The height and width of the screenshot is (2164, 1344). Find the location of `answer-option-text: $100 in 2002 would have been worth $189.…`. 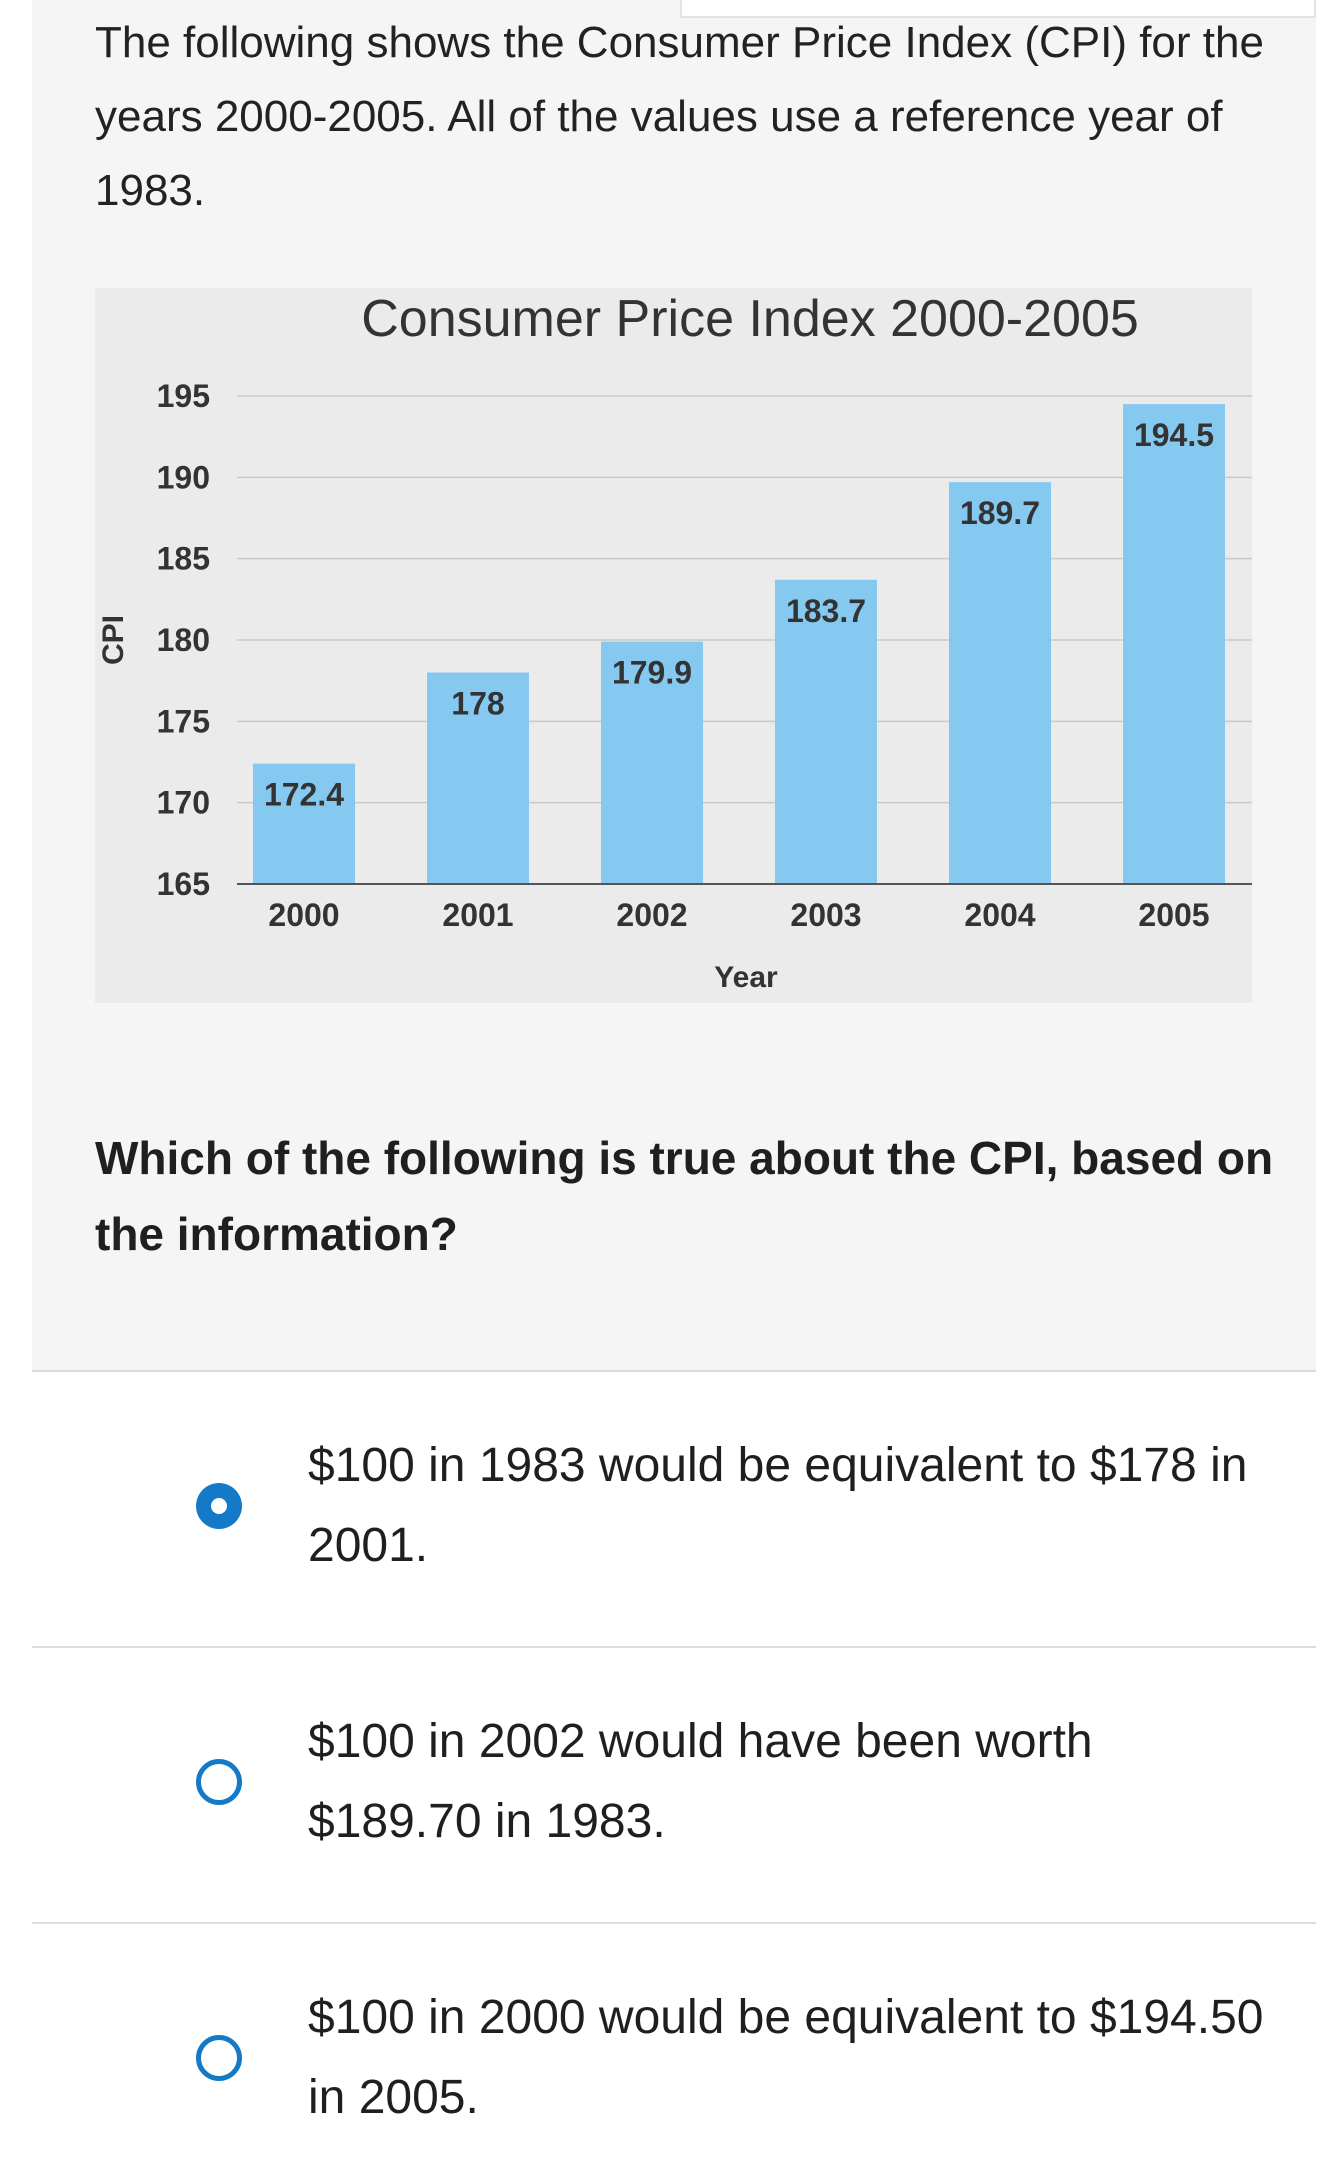

answer-option-text: $100 in 2002 would have been worth $189.… is located at coordinates (700, 1781).